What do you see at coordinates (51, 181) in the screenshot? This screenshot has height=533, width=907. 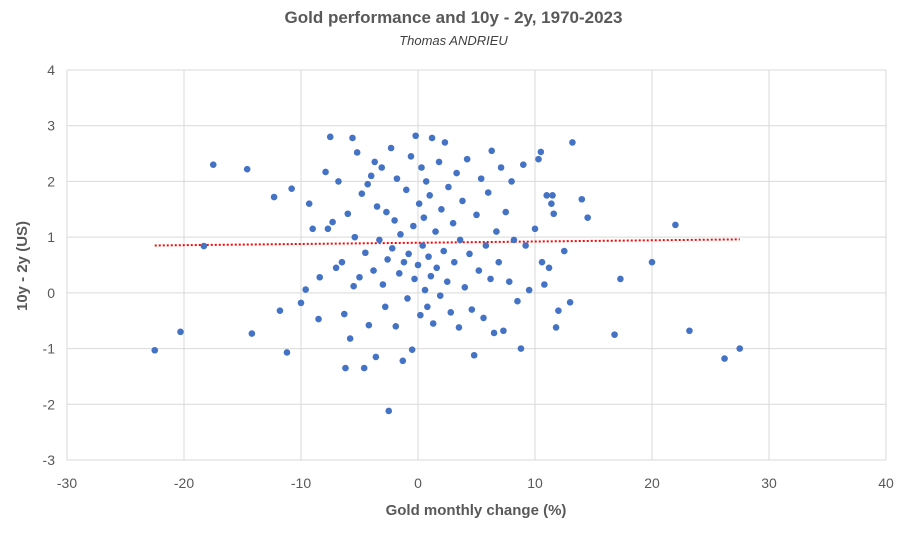 I see `y-tick-label: 2` at bounding box center [51, 181].